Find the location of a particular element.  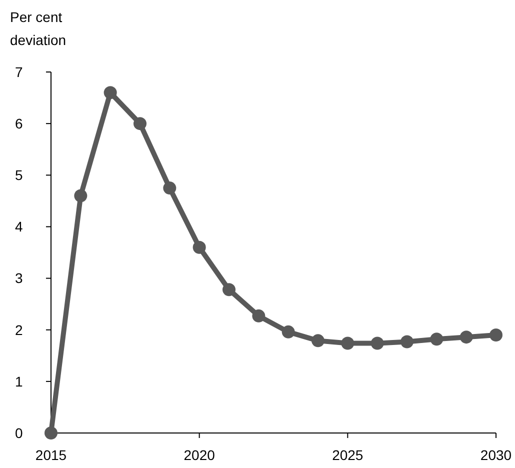

y-tick-label: 1 is located at coordinates (19, 381).